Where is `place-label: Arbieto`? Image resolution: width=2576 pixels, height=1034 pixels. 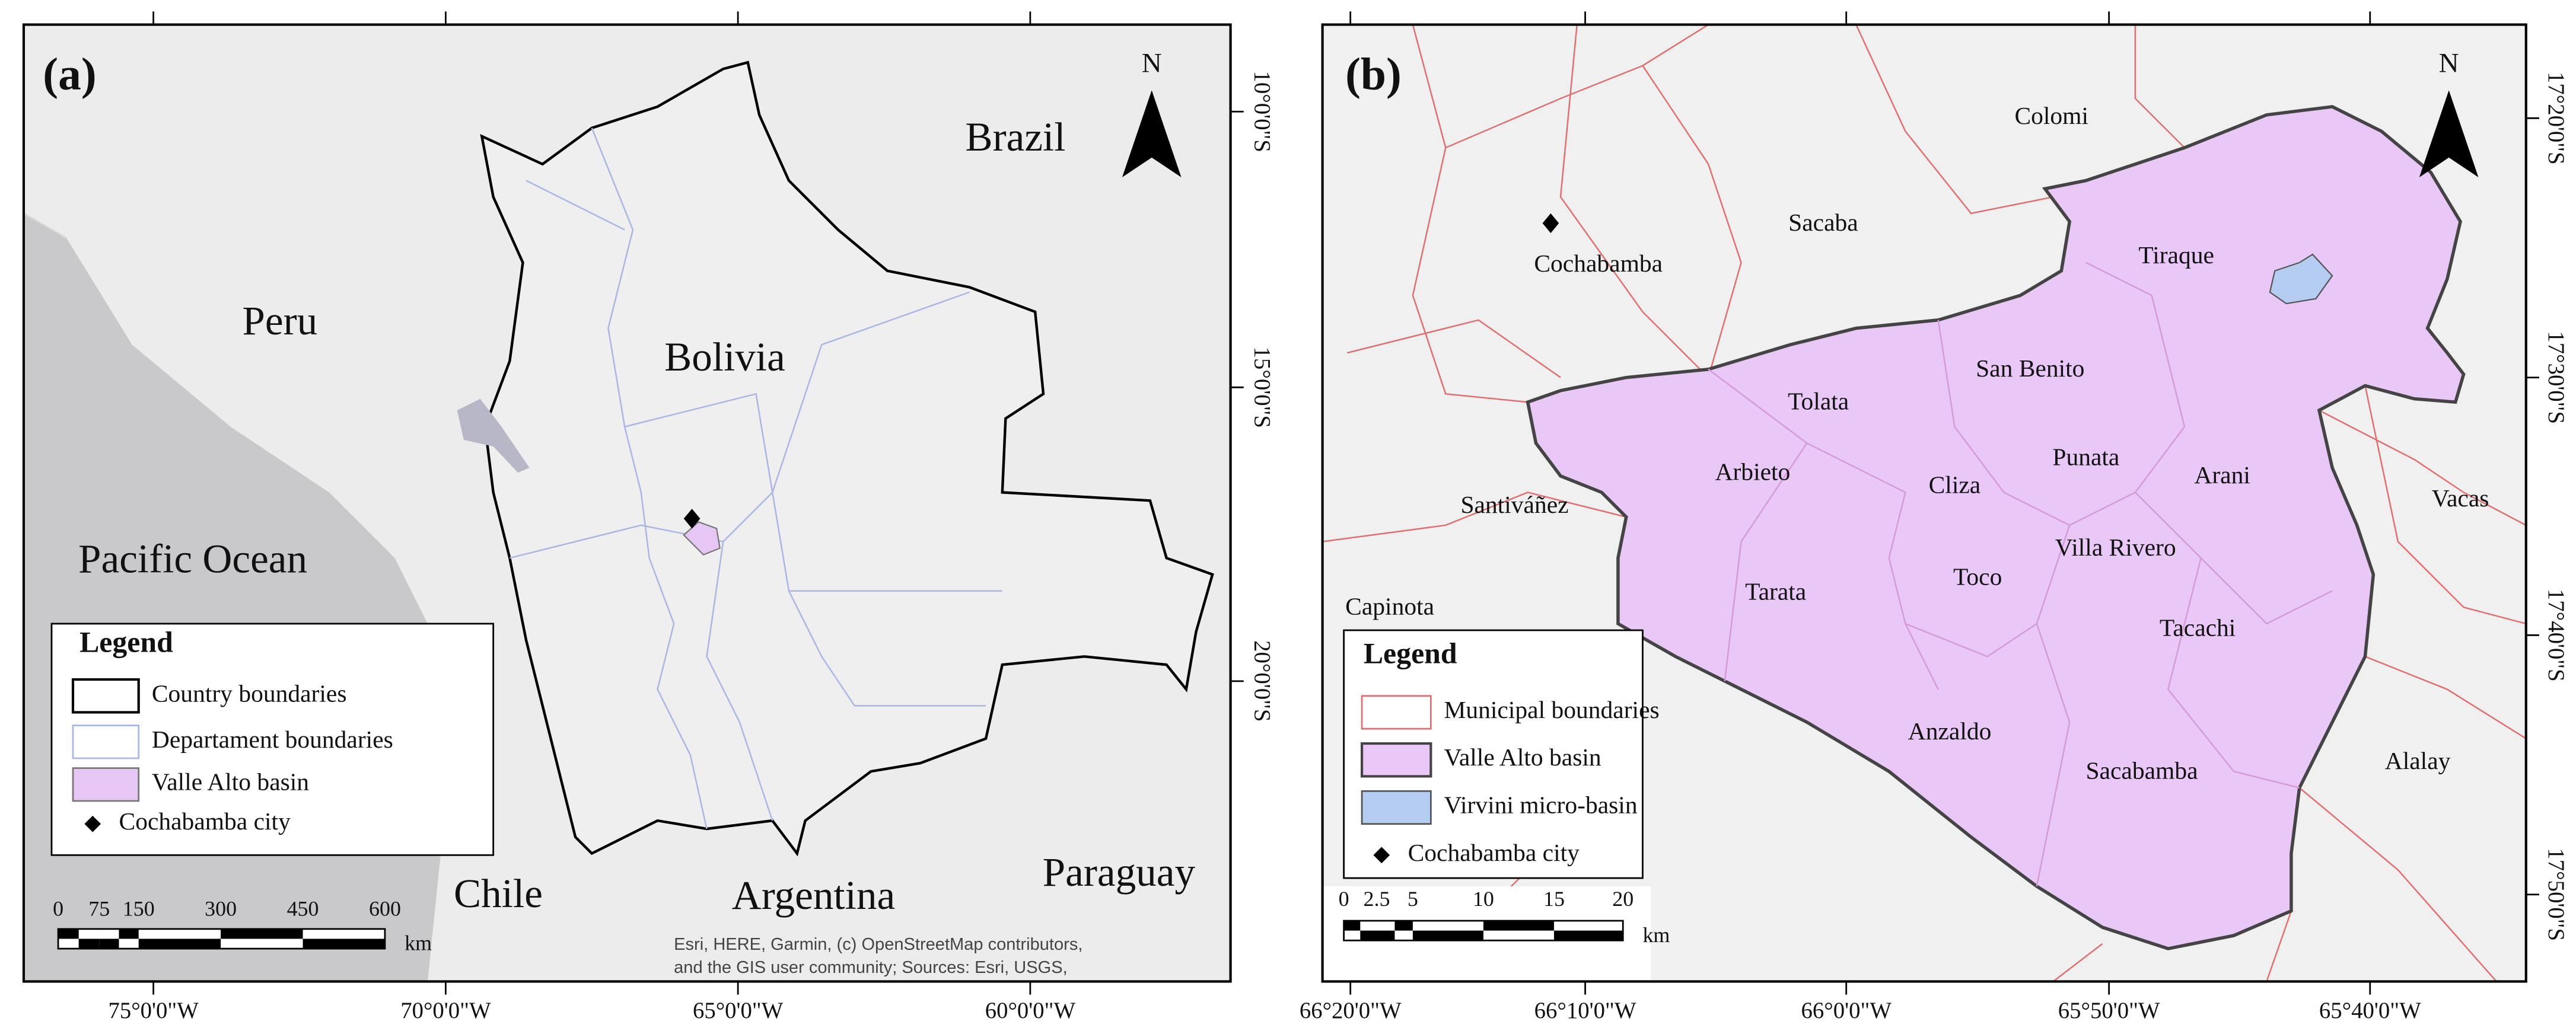
place-label: Arbieto is located at coordinates (1753, 472).